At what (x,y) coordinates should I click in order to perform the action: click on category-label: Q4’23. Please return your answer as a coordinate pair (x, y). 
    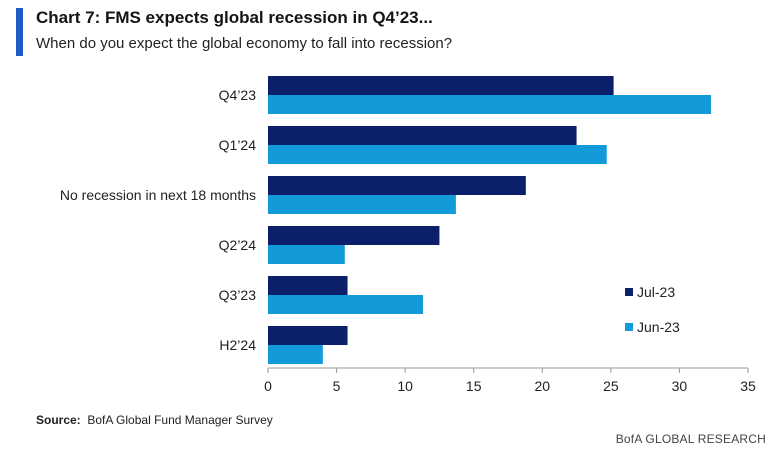
    Looking at the image, I should click on (238, 95).